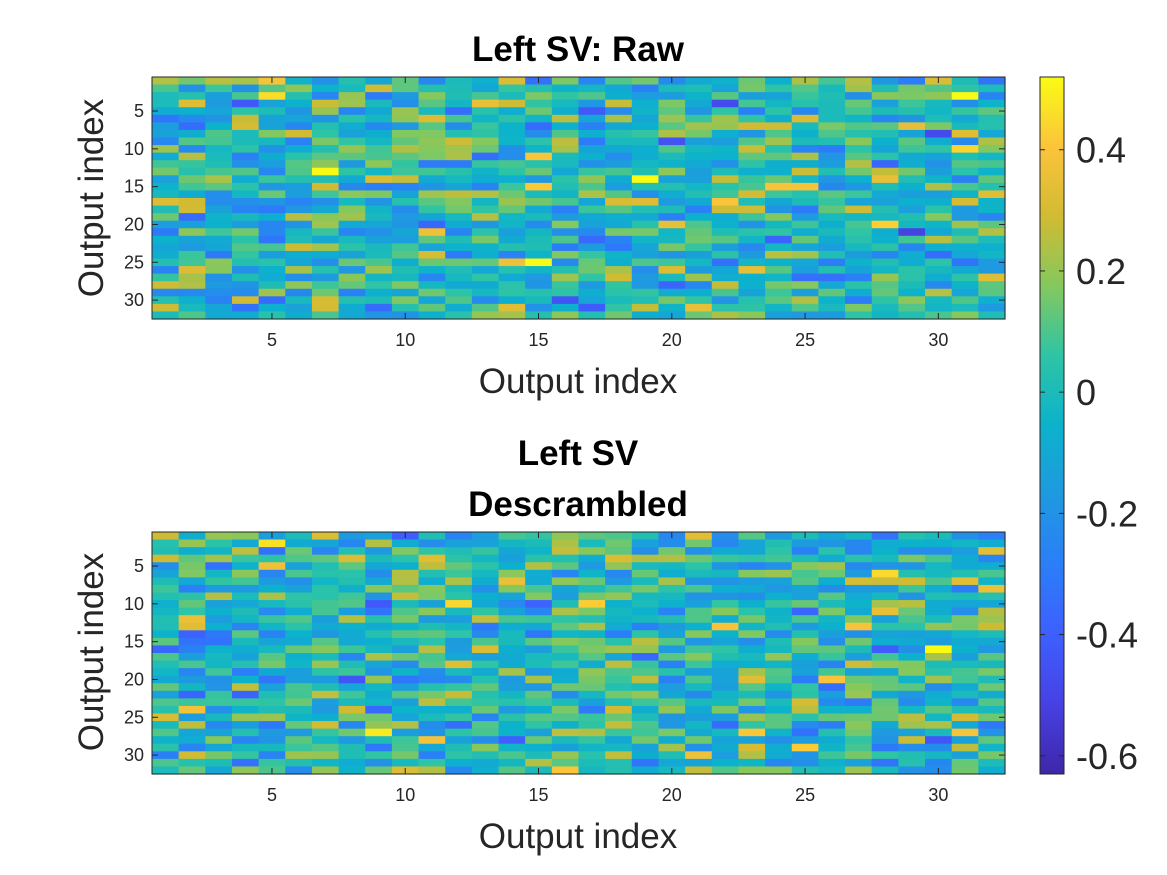  I want to click on y-tick-label: 30, so click(134, 755).